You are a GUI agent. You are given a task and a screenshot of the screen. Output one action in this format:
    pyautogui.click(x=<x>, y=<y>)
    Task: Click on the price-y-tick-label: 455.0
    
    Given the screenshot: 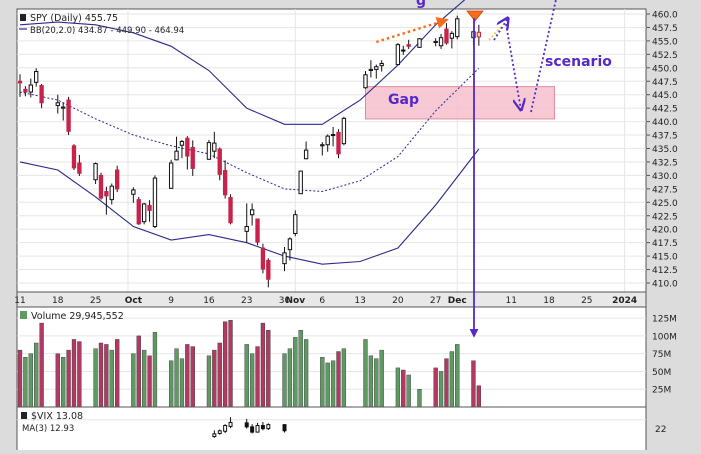 What is the action you would take?
    pyautogui.click(x=665, y=42)
    